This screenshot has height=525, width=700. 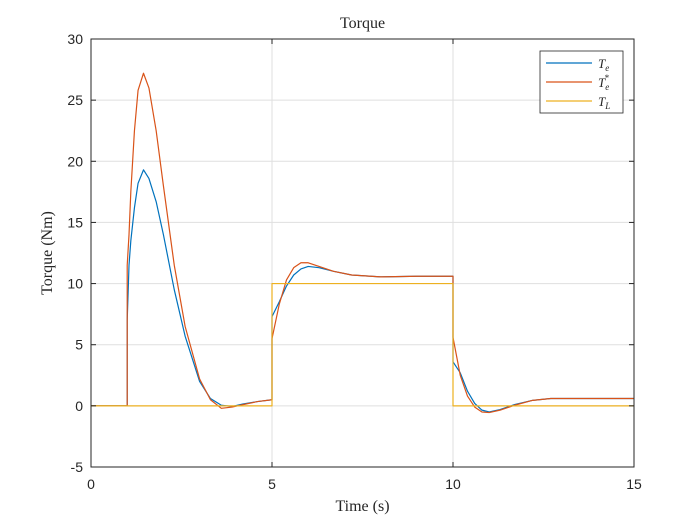 What do you see at coordinates (75, 284) in the screenshot?
I see `y-tick-label: 10` at bounding box center [75, 284].